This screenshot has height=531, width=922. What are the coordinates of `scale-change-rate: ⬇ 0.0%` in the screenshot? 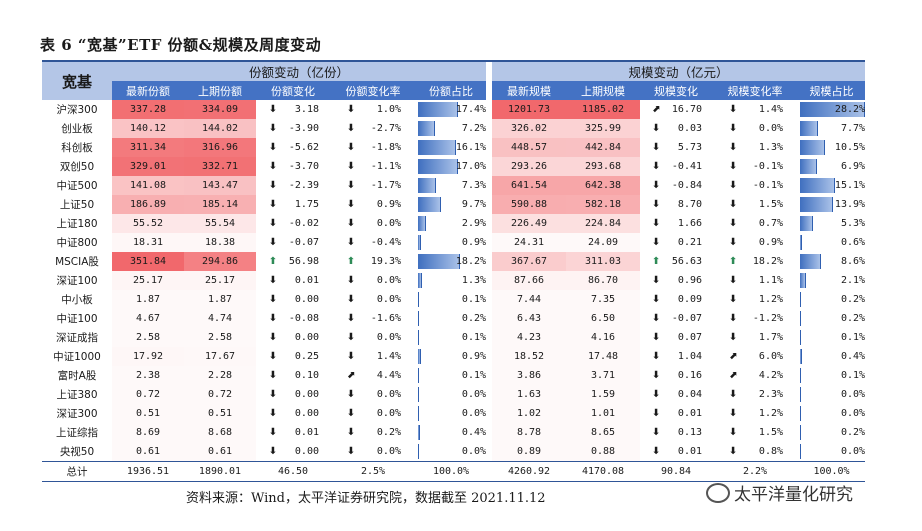 It's located at (755, 128).